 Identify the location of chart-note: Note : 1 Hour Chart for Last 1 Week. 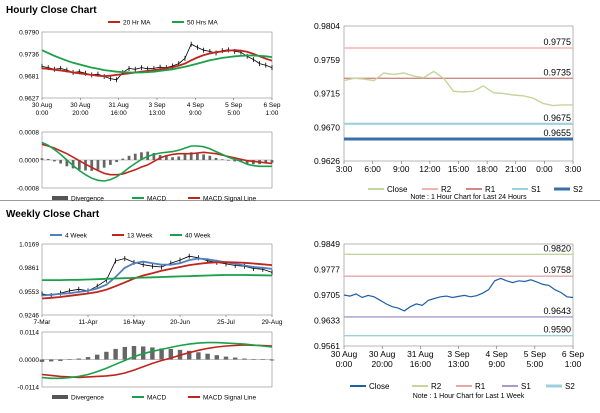
(469, 396).